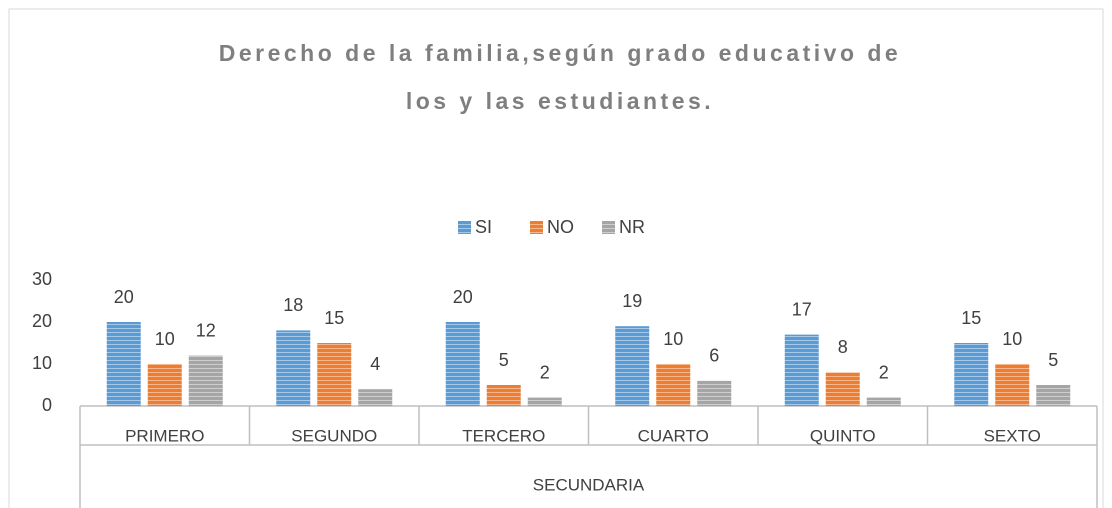  Describe the element at coordinates (42, 279) in the screenshot. I see `y-tick-label: 30` at that location.